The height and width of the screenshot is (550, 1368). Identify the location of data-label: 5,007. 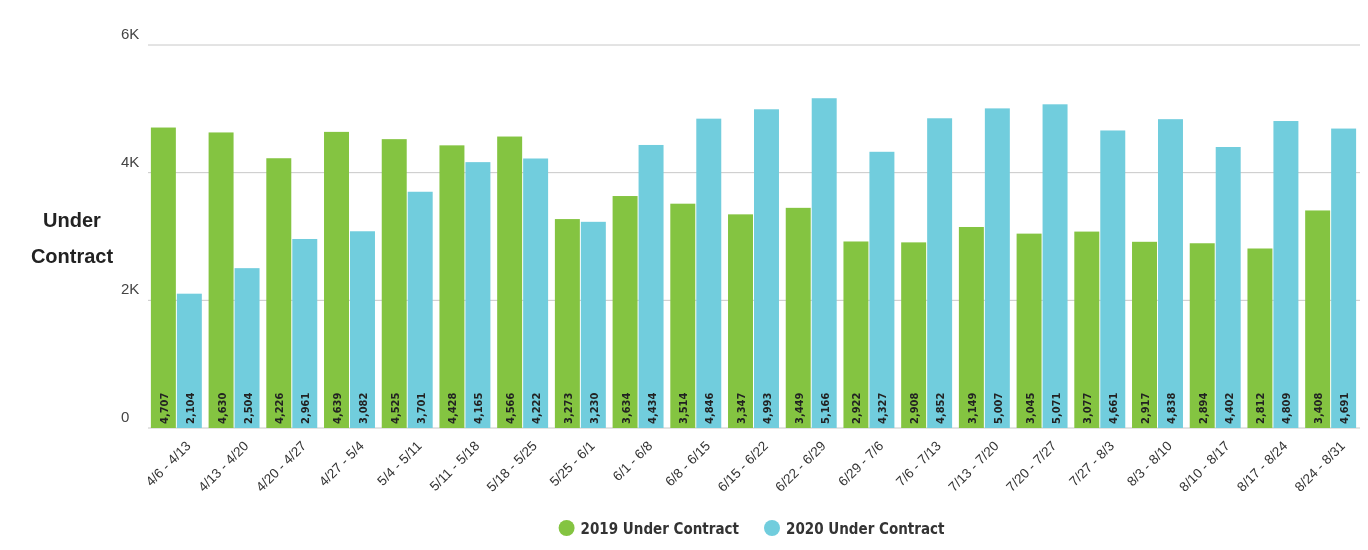
(998, 408).